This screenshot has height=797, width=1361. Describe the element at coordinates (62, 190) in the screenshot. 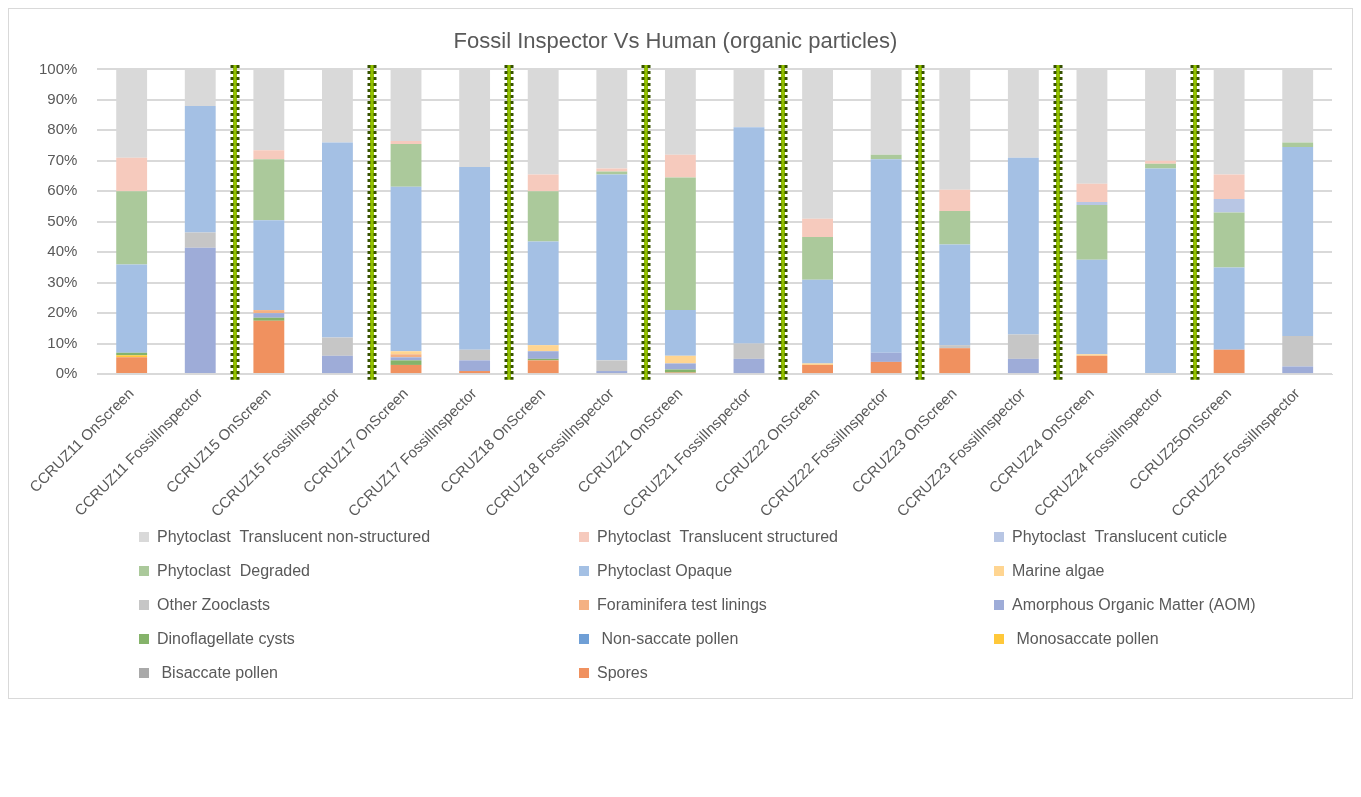

I see `y-tick-label: 60%` at that location.